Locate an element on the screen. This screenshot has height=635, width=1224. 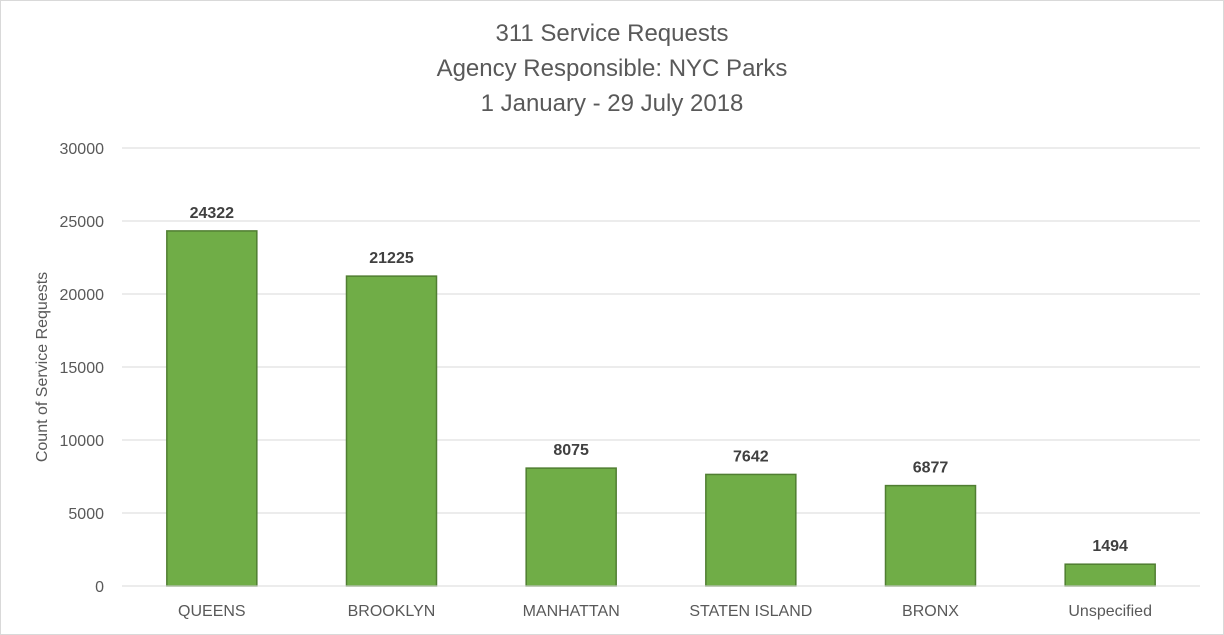
bar-brooklyn is located at coordinates (391, 431).